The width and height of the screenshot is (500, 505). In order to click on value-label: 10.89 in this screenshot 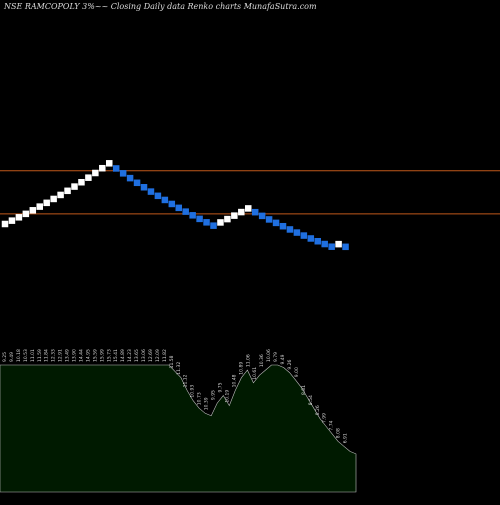, I will do `click(241, 368)`.